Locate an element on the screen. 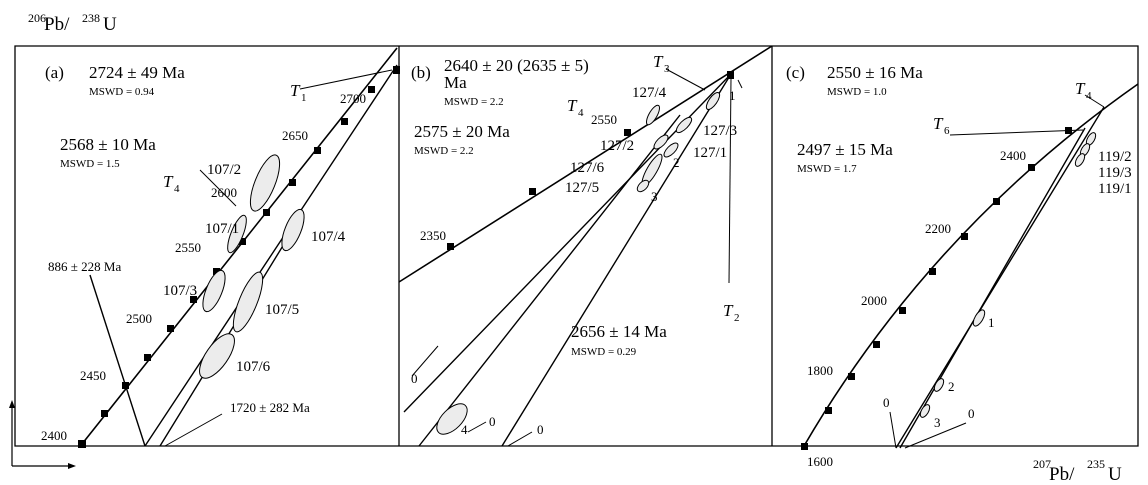 This screenshot has height=485, width=1148. panel-b-lower-0a: 0 is located at coordinates (414, 378).